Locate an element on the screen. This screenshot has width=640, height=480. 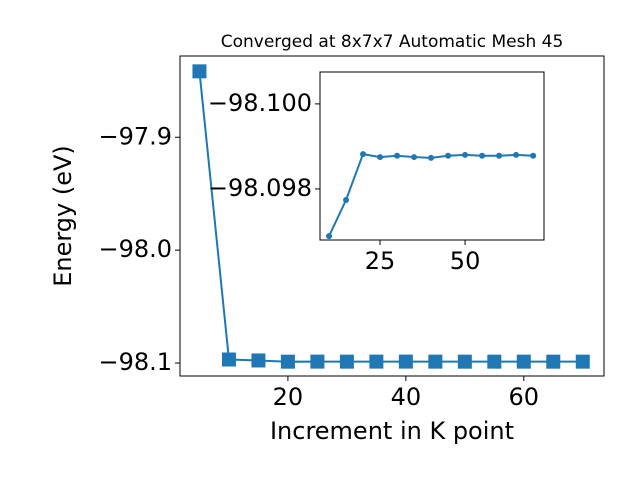
plot-frame is located at coordinates (432, 156).